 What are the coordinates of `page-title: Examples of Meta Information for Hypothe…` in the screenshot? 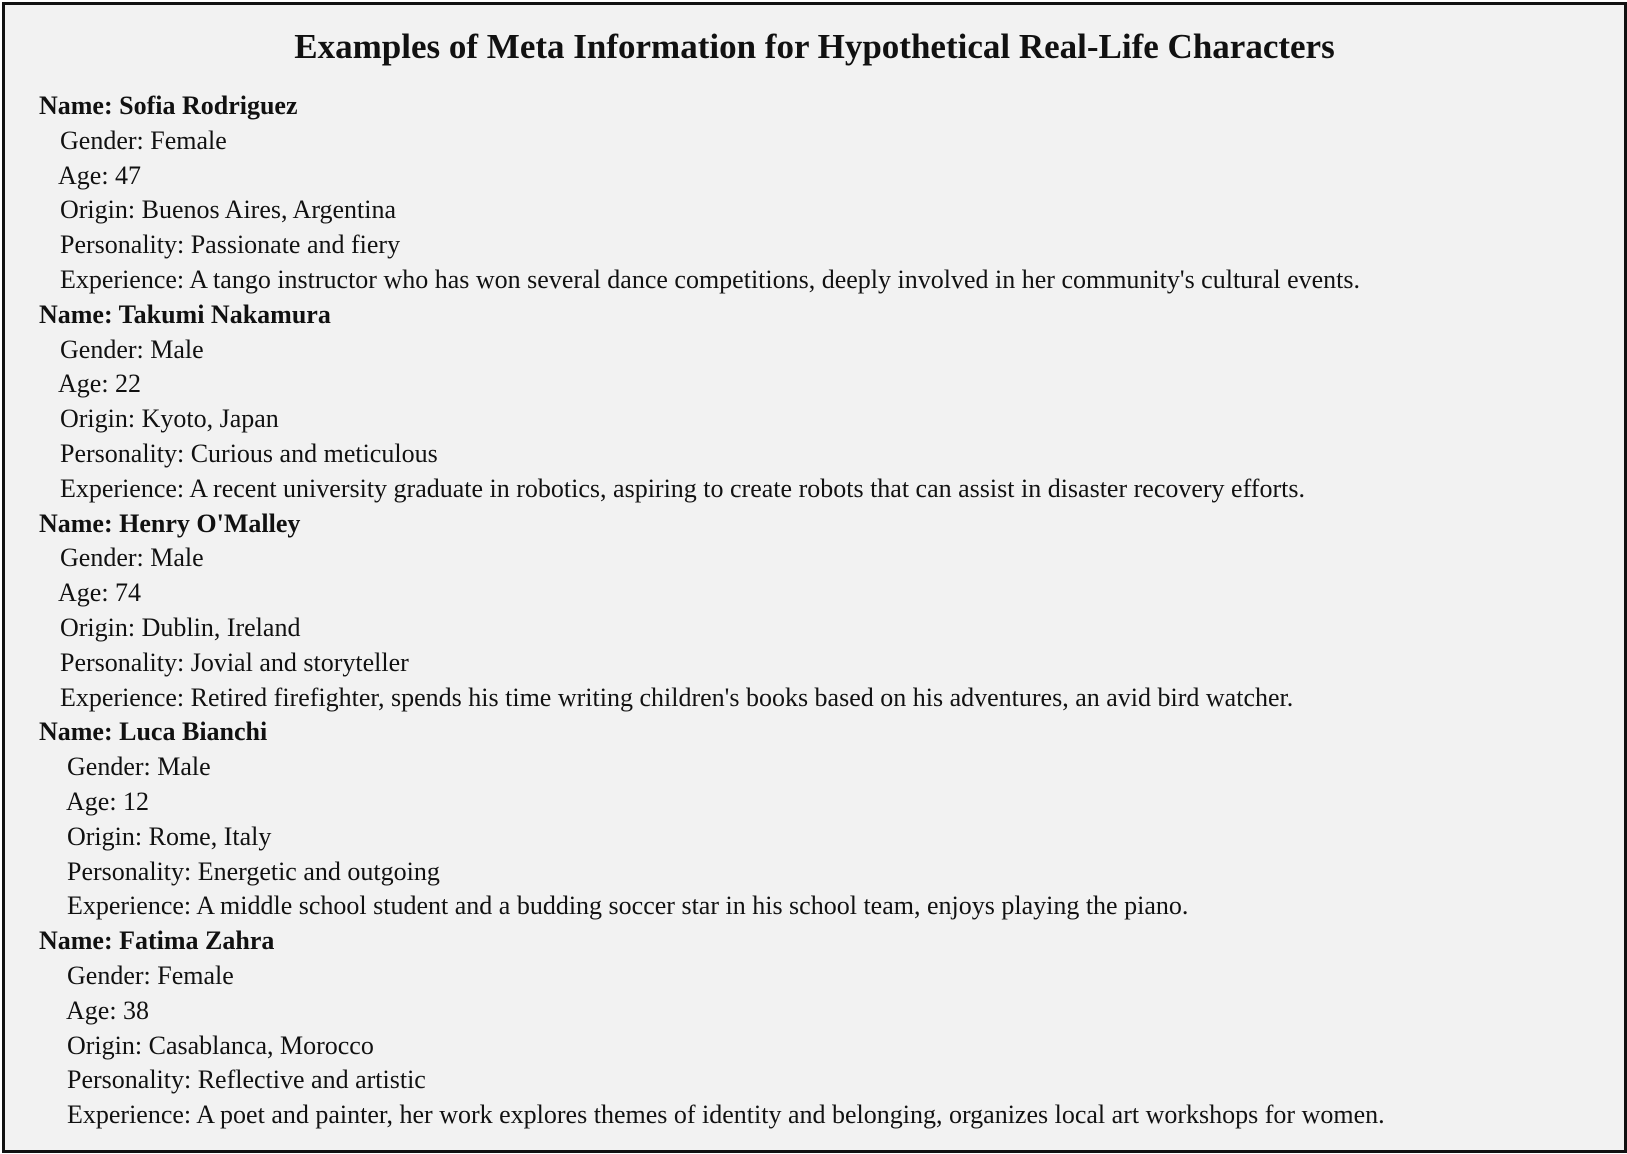 It's located at (814, 46).